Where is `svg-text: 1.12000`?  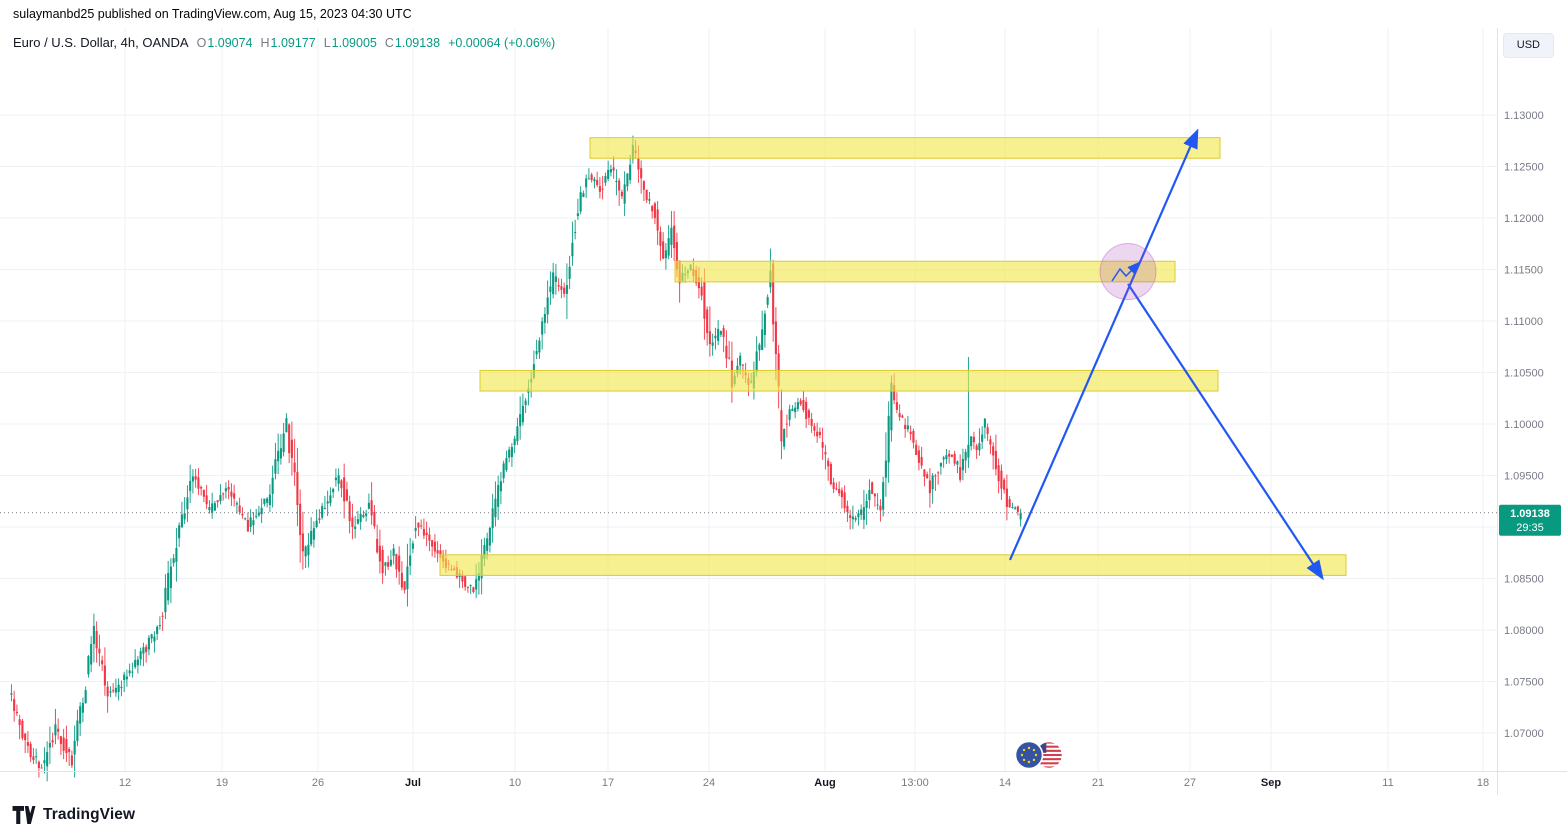
svg-text: 1.12000 is located at coordinates (1524, 219).